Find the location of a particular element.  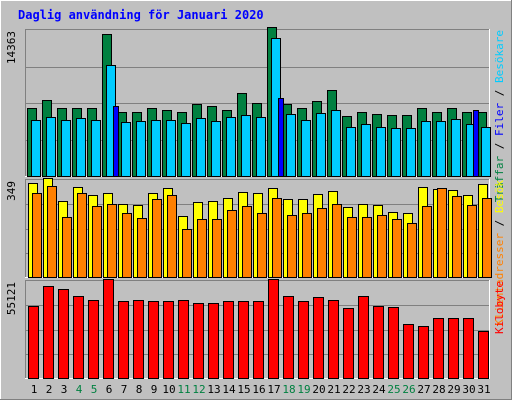

legend-entry: Träffar is located at coordinates (499, 178).